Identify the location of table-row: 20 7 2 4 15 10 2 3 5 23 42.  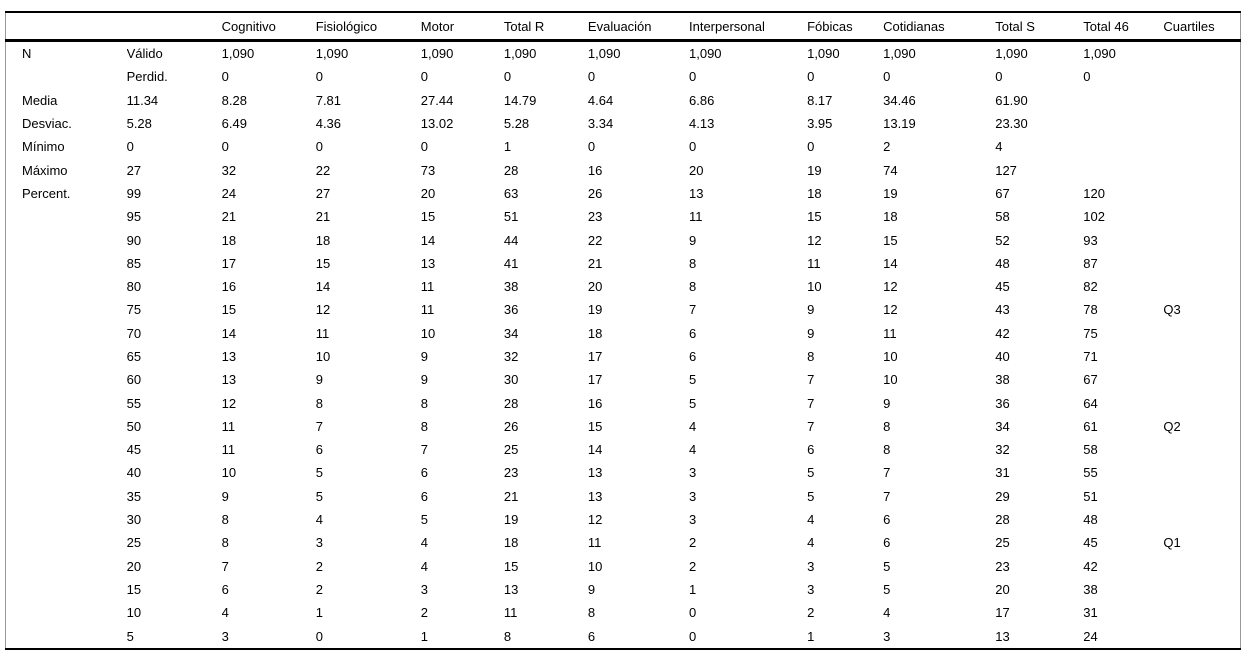
(623, 566).